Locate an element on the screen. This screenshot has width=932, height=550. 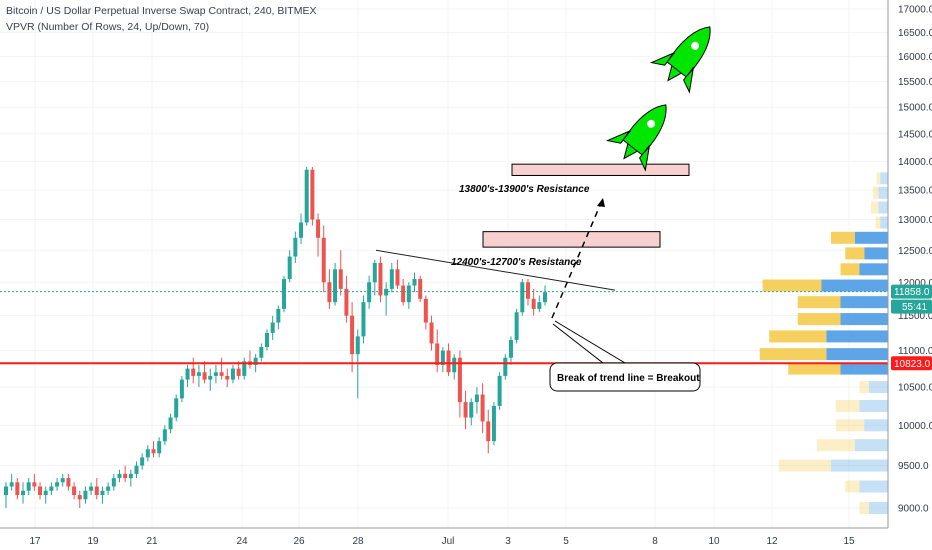
volume-profile is located at coordinates (823, 343).